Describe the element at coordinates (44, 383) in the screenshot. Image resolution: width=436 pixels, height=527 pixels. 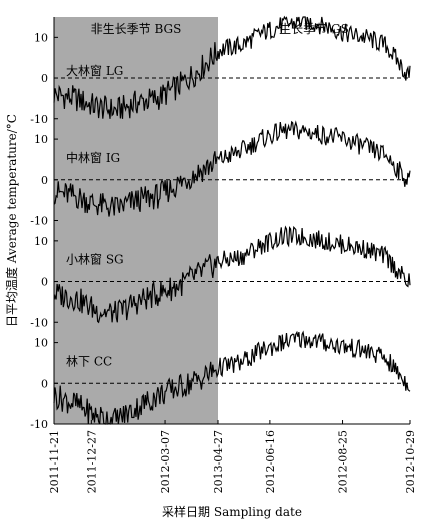
I see `y-tick-label-3-1: 0` at that location.